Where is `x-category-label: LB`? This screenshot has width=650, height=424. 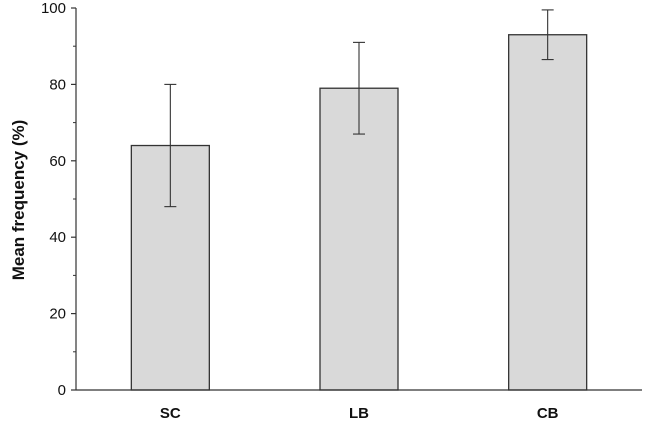 x-category-label: LB is located at coordinates (359, 413).